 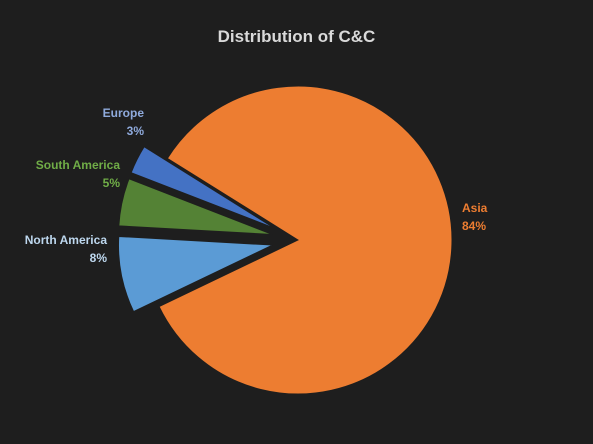 What do you see at coordinates (136, 131) in the screenshot?
I see `slice-value-europe: 3%` at bounding box center [136, 131].